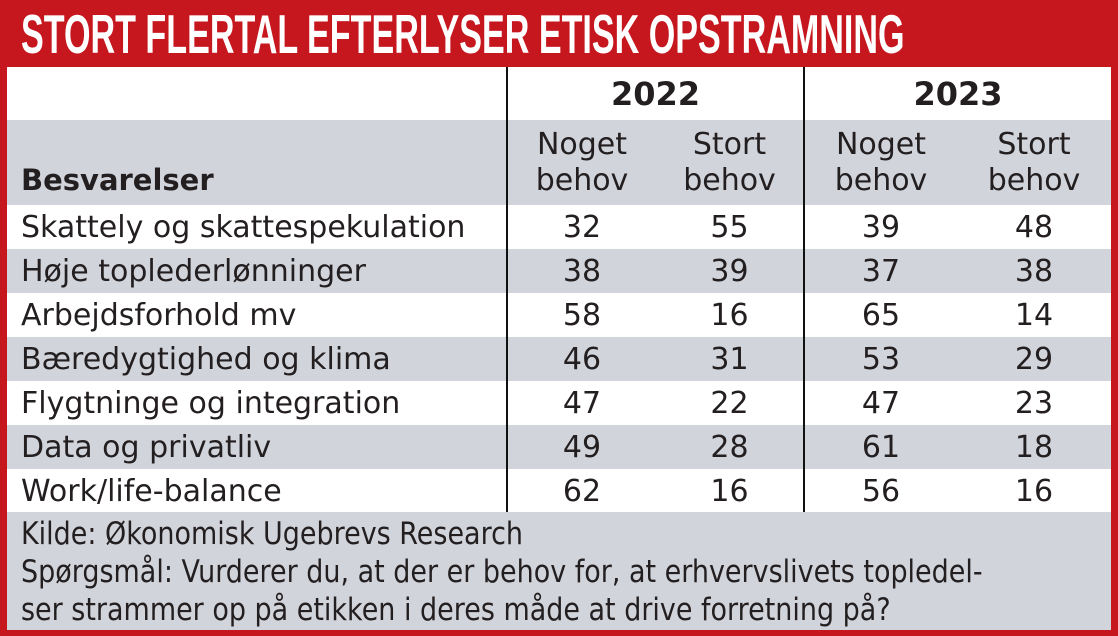 This screenshot has height=636, width=1118. I want to click on table-row: Bæredygtighed og klima 46 31 53 29, so click(559, 359).